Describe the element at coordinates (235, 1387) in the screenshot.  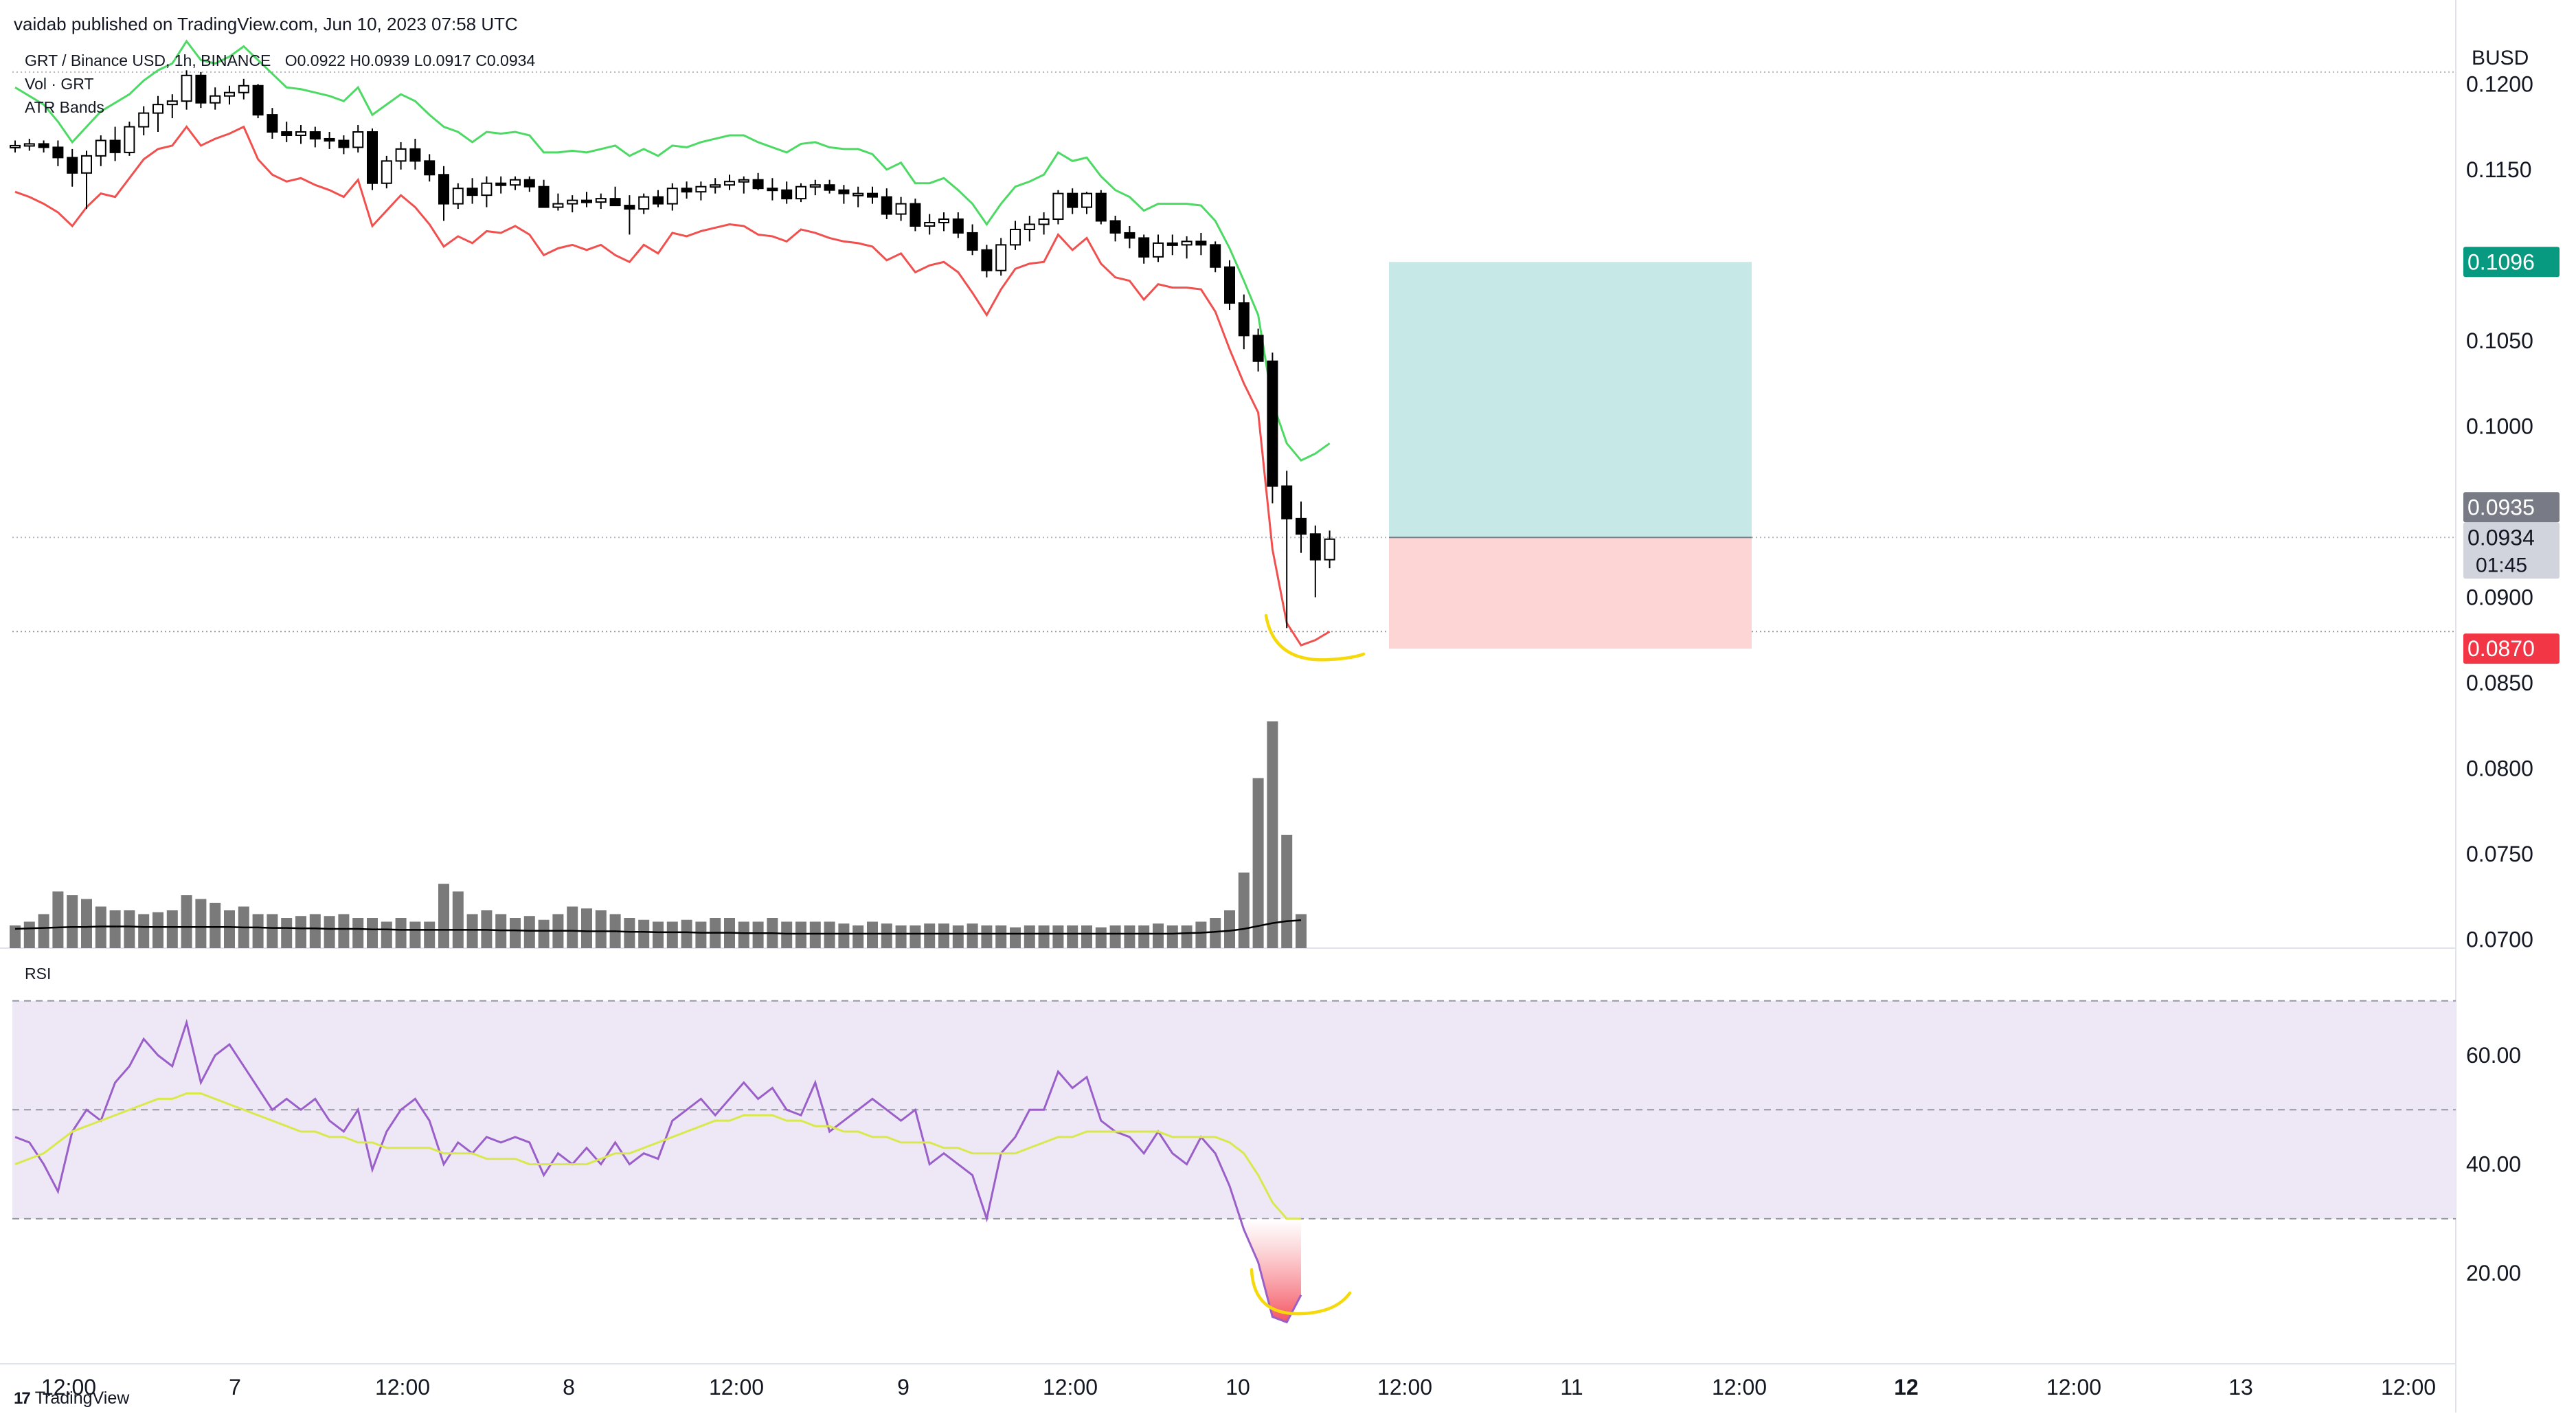
I see `time-tick-label: 7` at that location.